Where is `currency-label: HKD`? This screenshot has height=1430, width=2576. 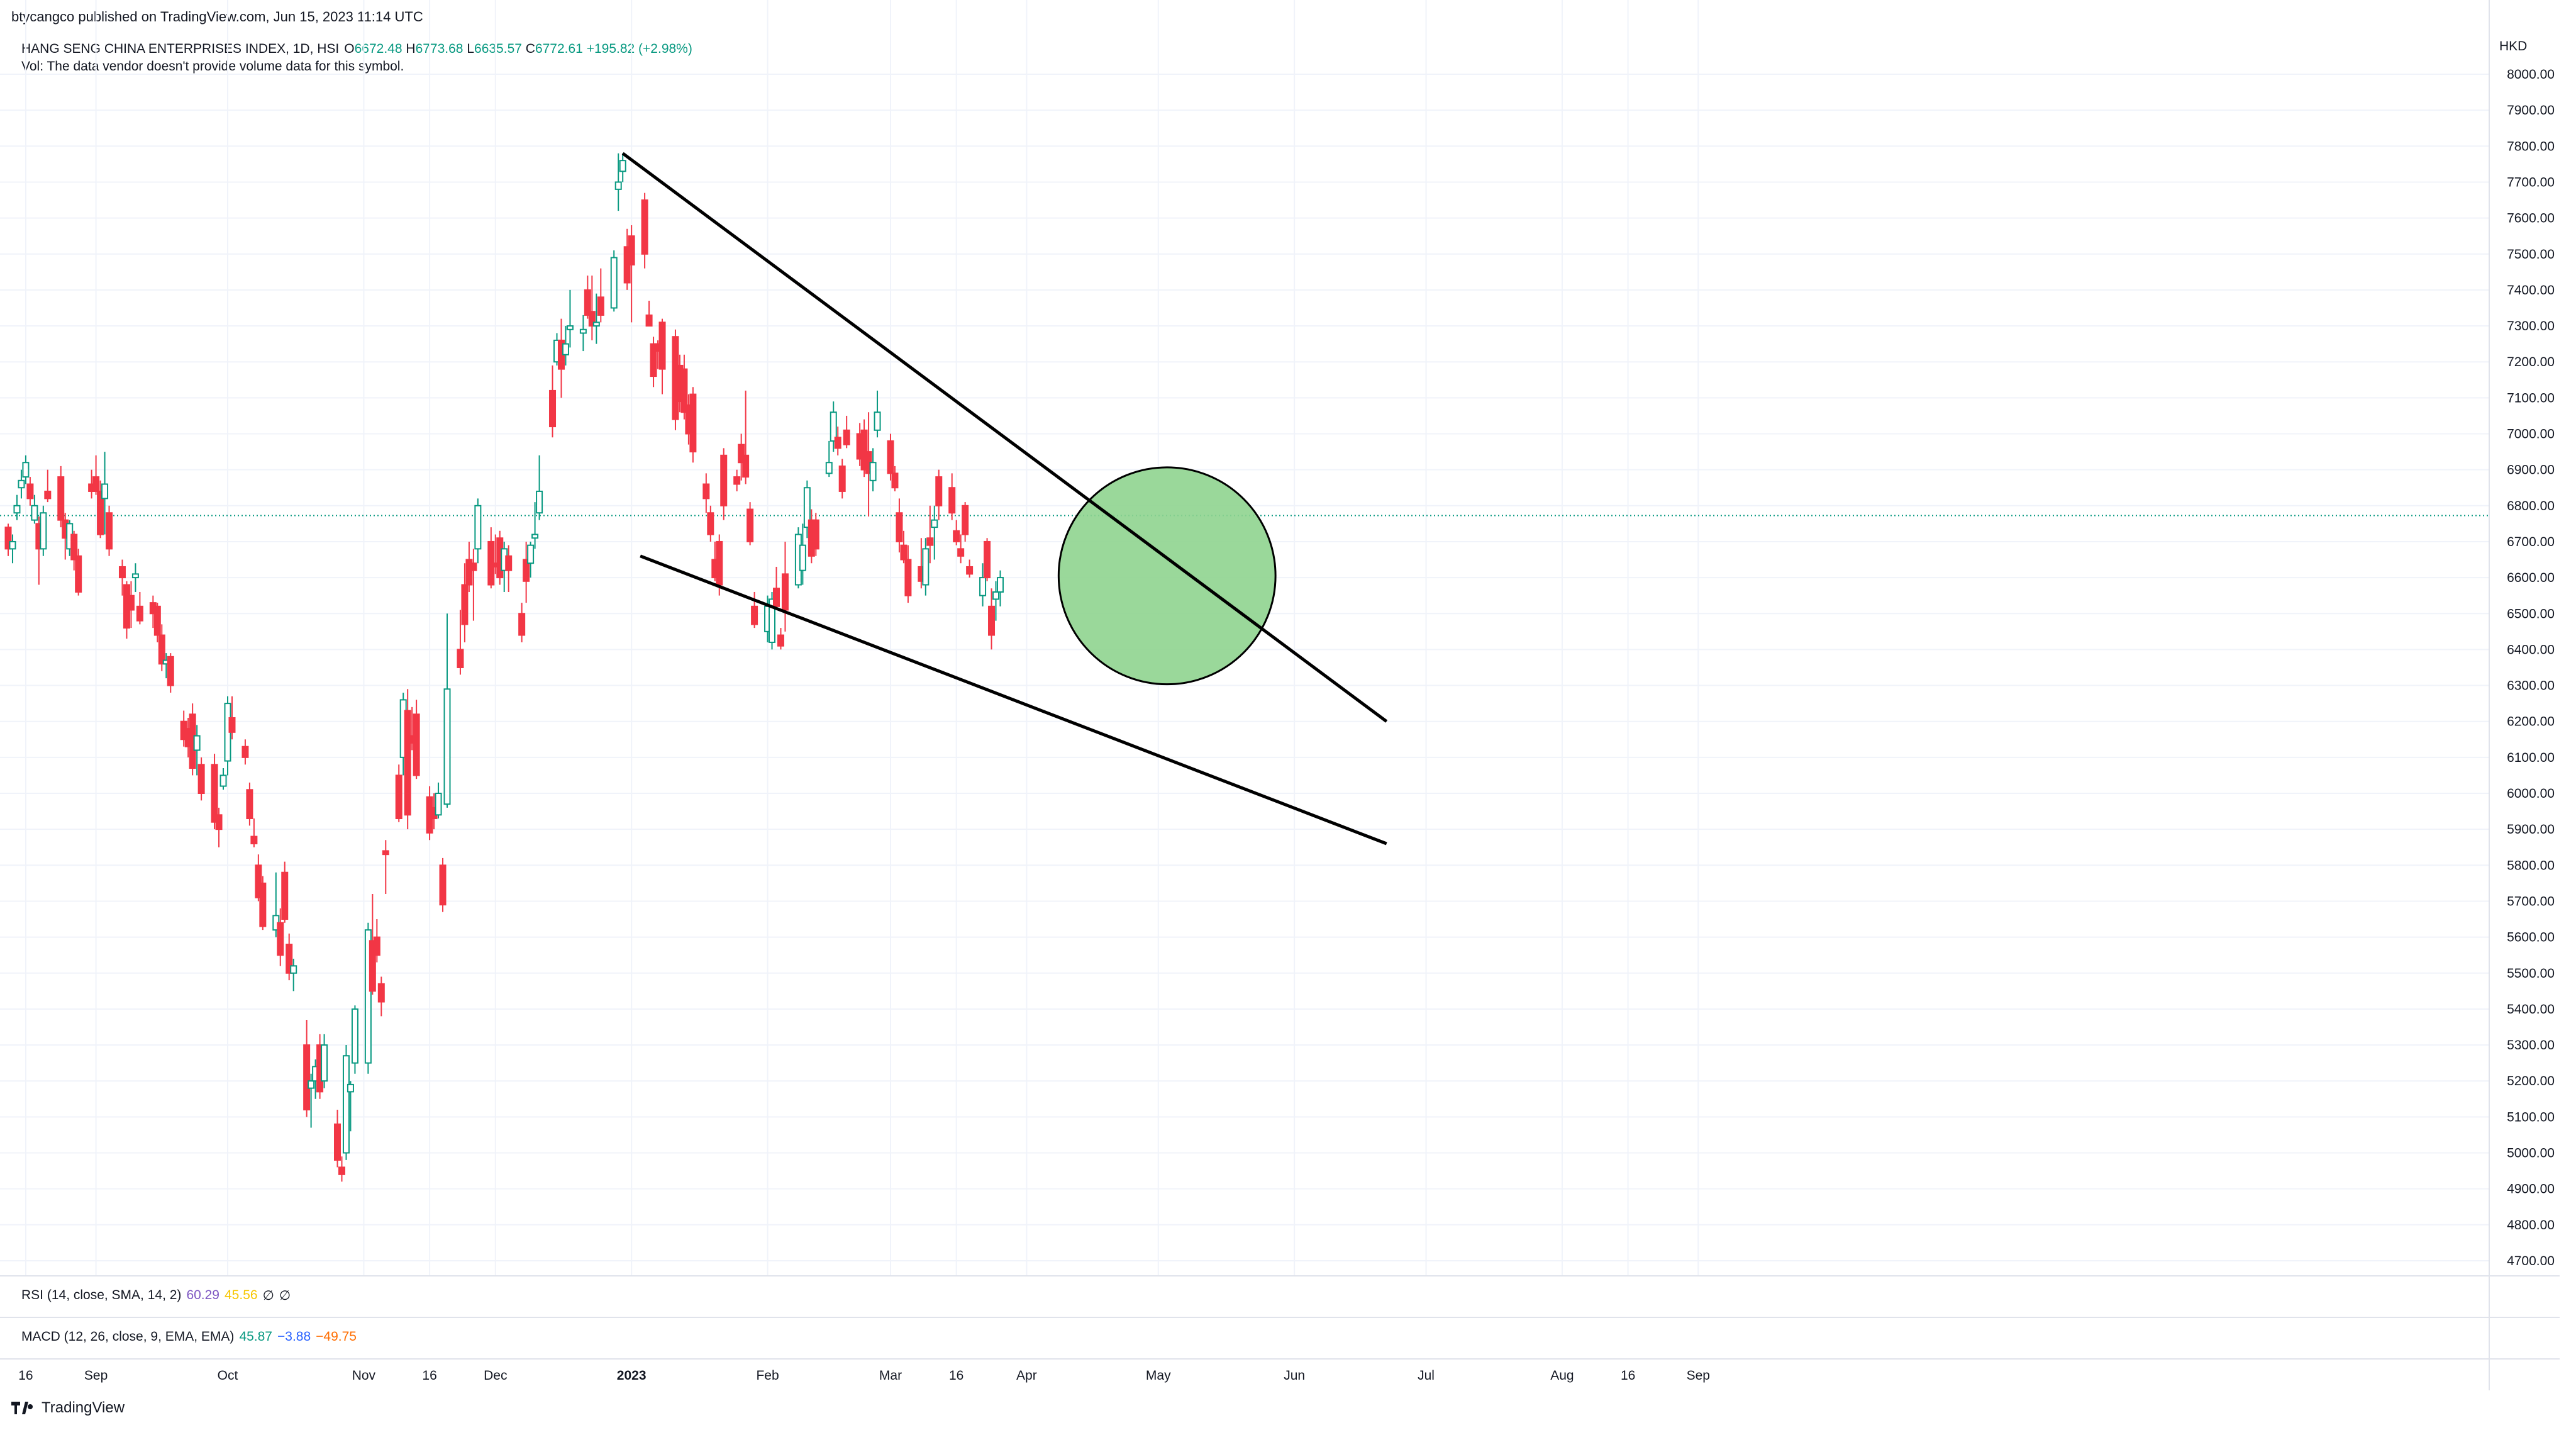 currency-label: HKD is located at coordinates (2513, 46).